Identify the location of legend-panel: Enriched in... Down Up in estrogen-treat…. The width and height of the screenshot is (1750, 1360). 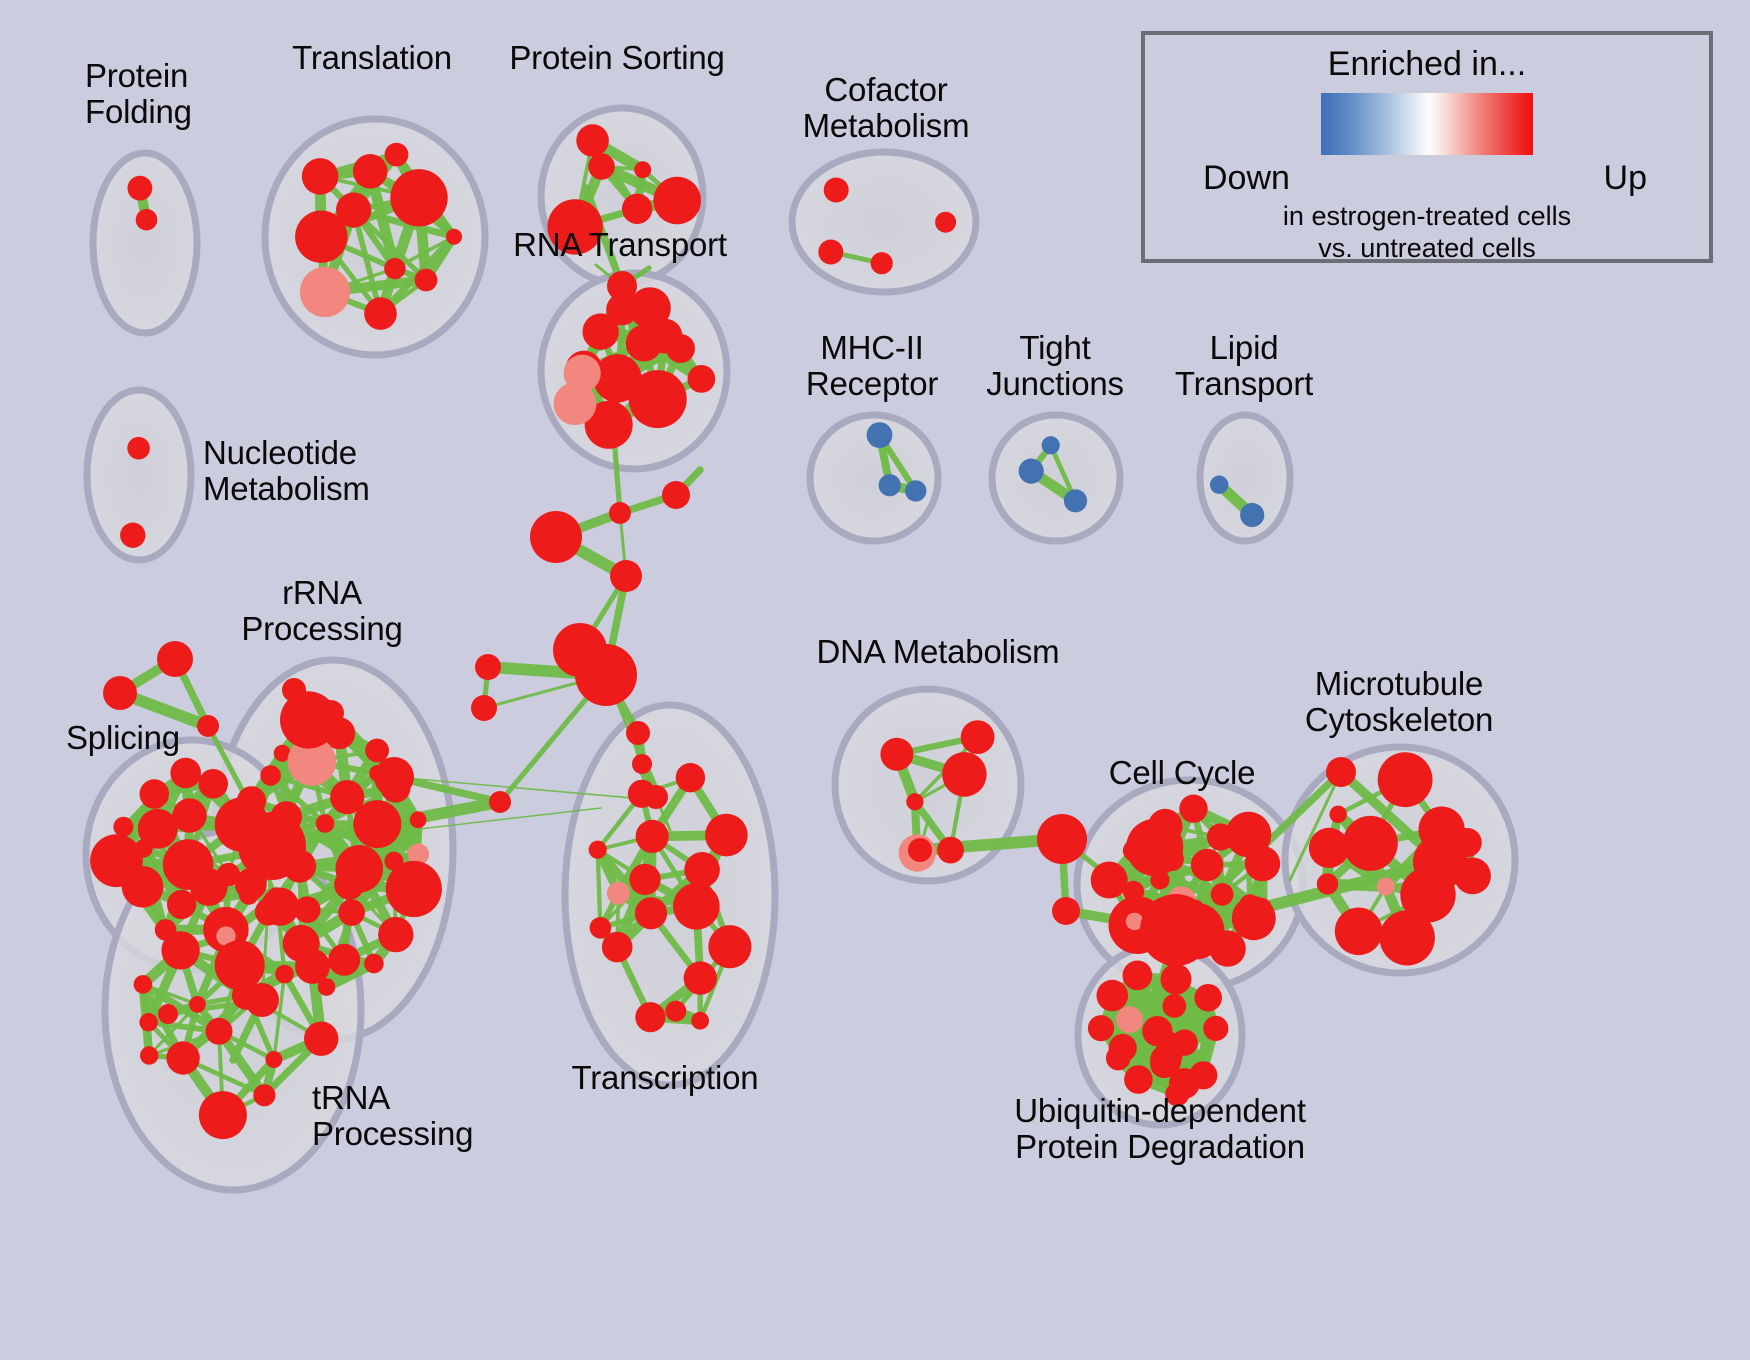
(1427, 147).